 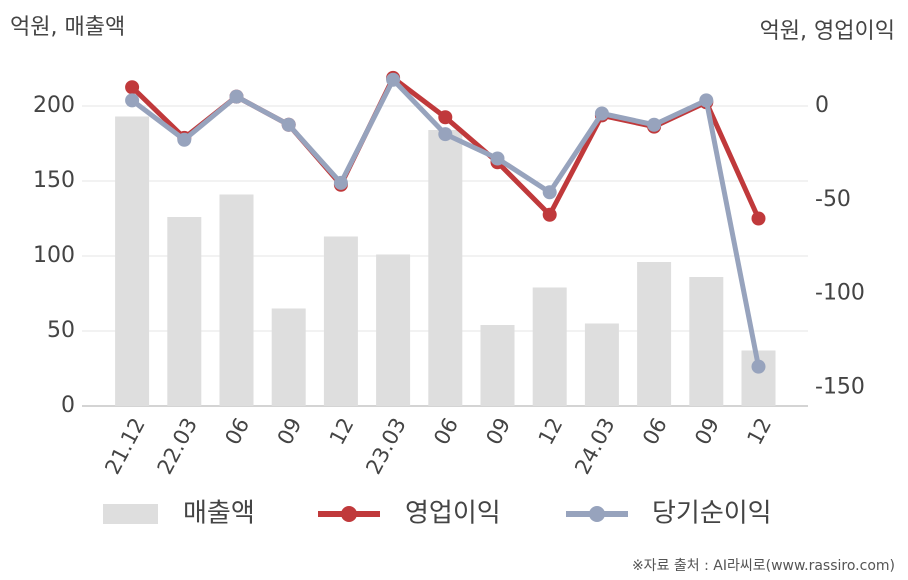 What do you see at coordinates (822, 105) in the screenshot?
I see `y2-tick-label: 0` at bounding box center [822, 105].